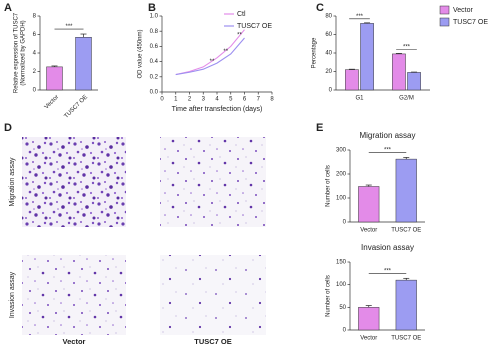  What do you see at coordinates (328, 72) in the screenshot?
I see `y-tick-label: 20` at bounding box center [328, 72].